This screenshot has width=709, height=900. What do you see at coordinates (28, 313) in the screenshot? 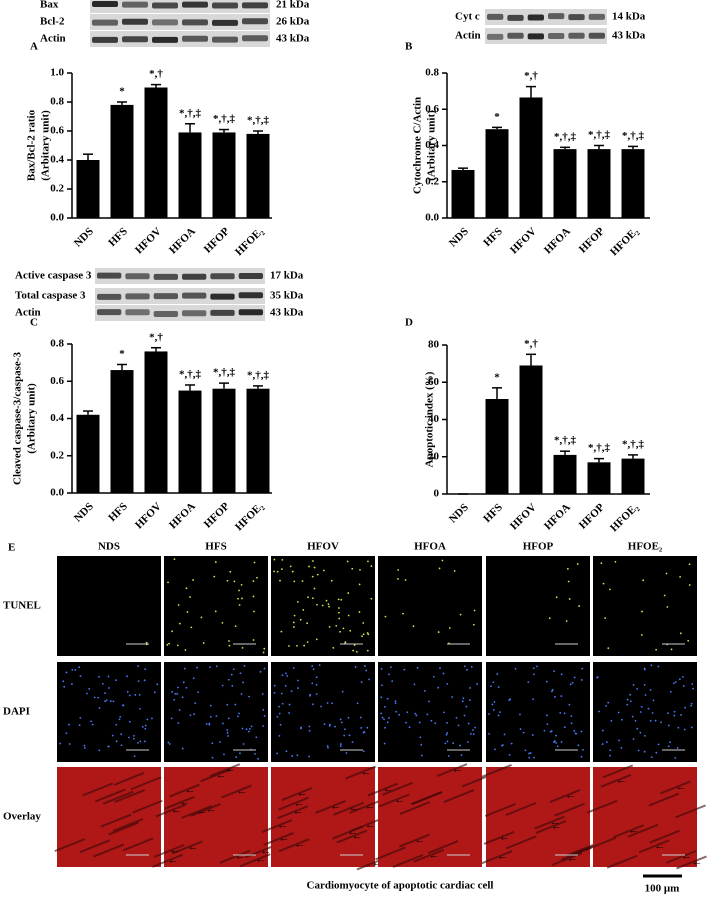
I see `blot-label: Actin` at bounding box center [28, 313].